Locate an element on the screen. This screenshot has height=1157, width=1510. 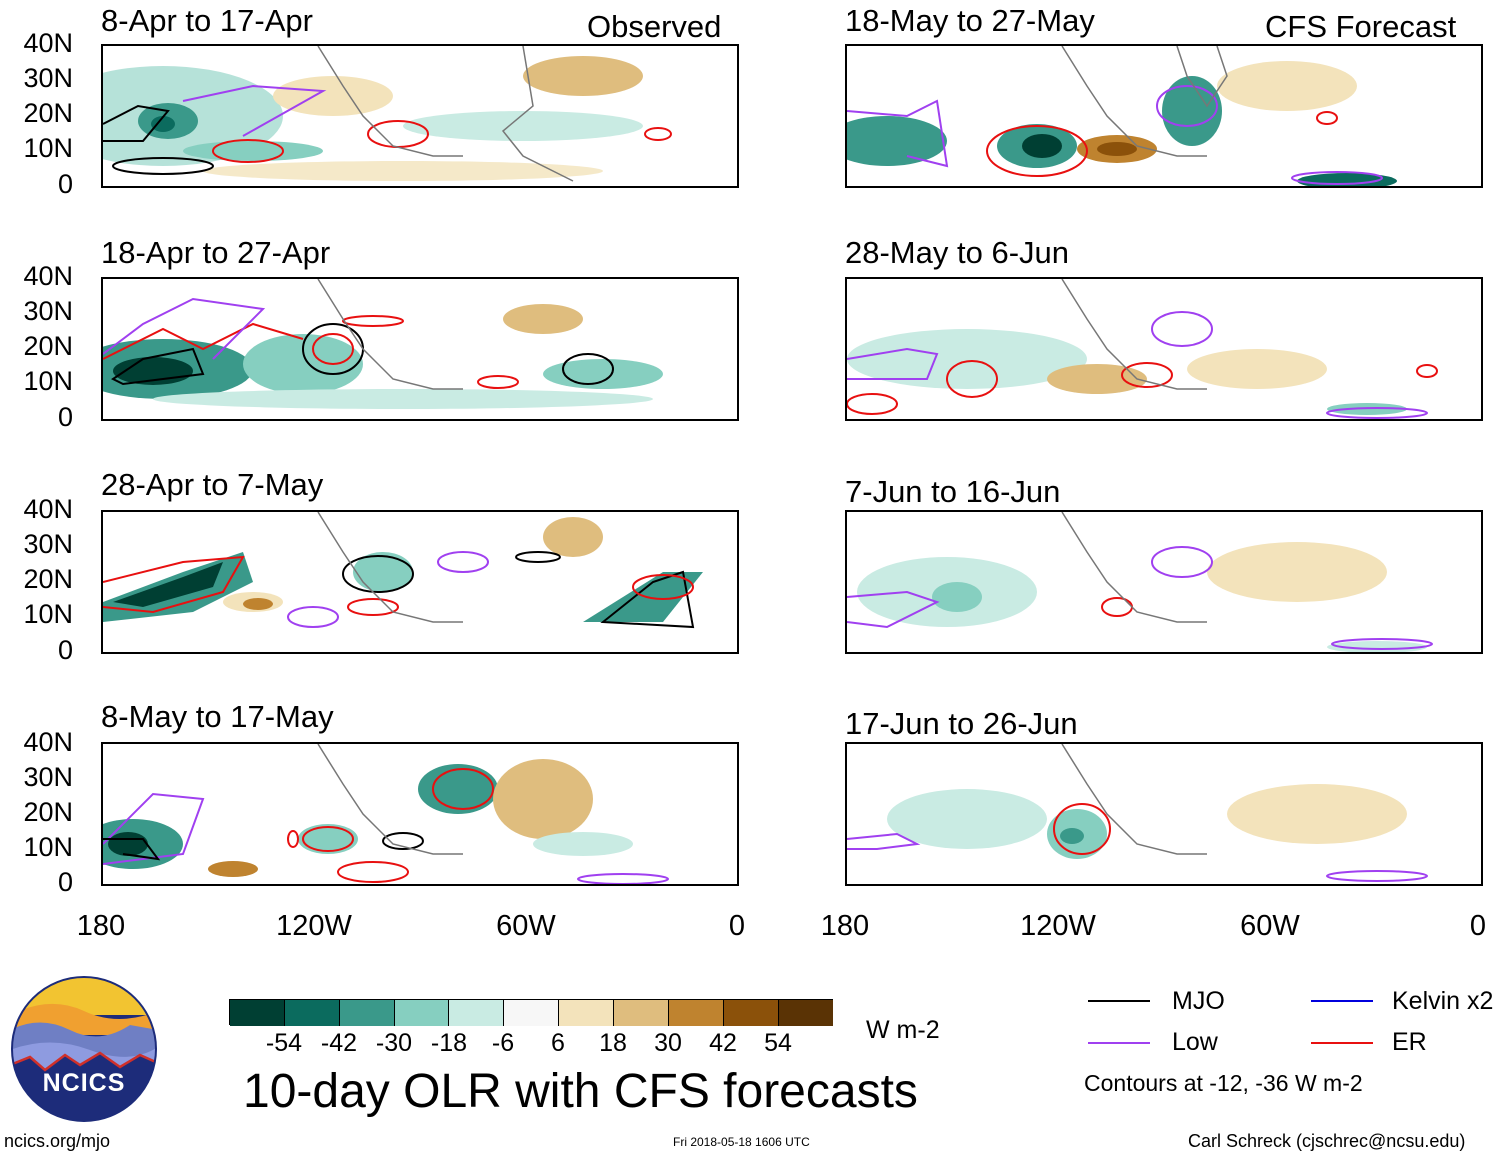
colorbar is located at coordinates (531, 1012).